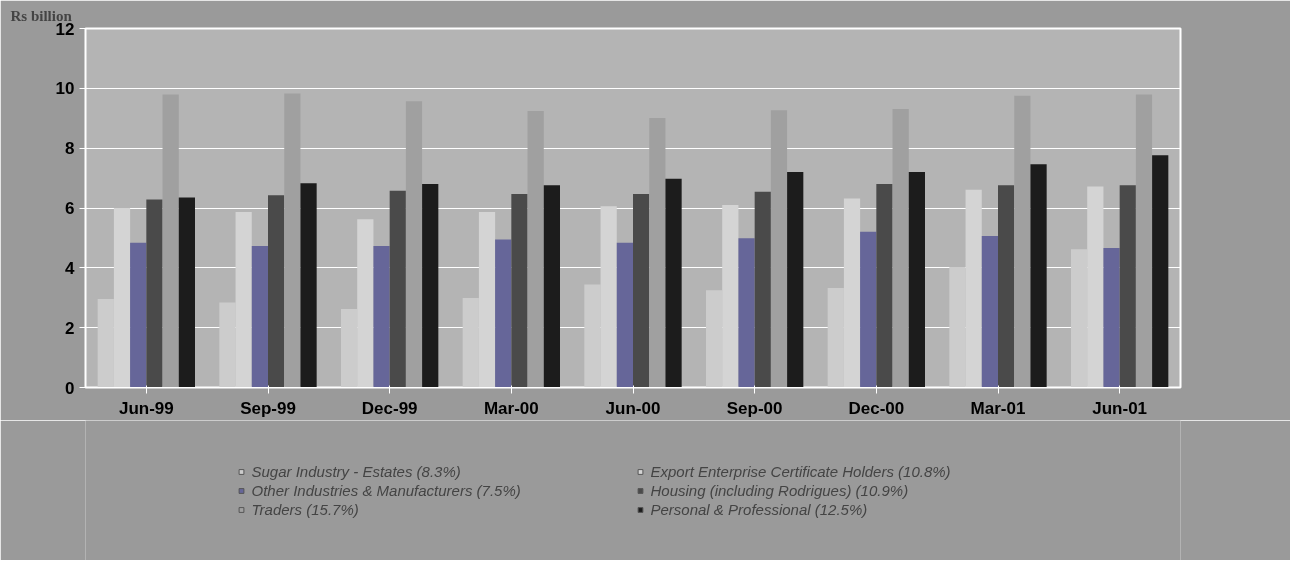  What do you see at coordinates (356, 471) in the screenshot?
I see `legend-label: Sugar Industry - Estates (8.3%)` at bounding box center [356, 471].